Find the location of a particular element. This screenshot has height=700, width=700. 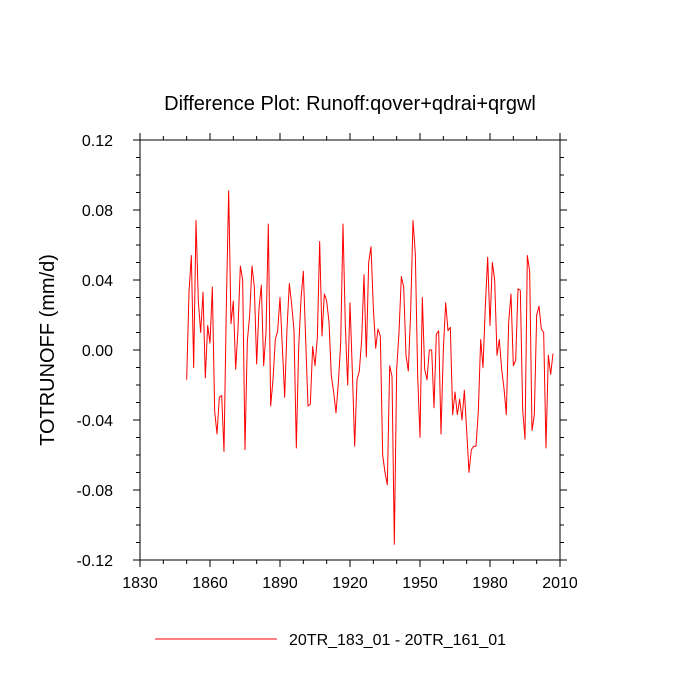

legend: 20TR_183_01 - 20TR_161_01 is located at coordinates (330, 640).